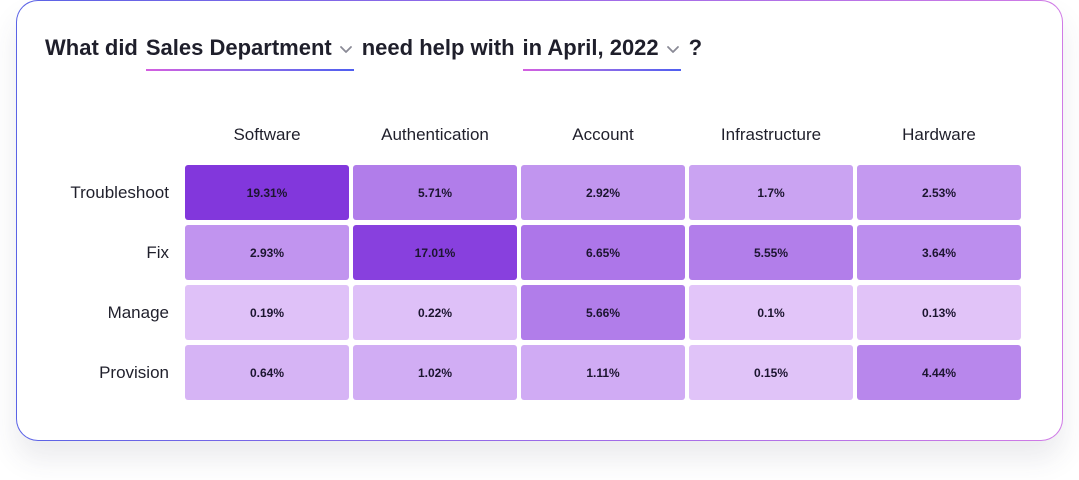  I want to click on heatmap-cell: 1.11%, so click(603, 372).